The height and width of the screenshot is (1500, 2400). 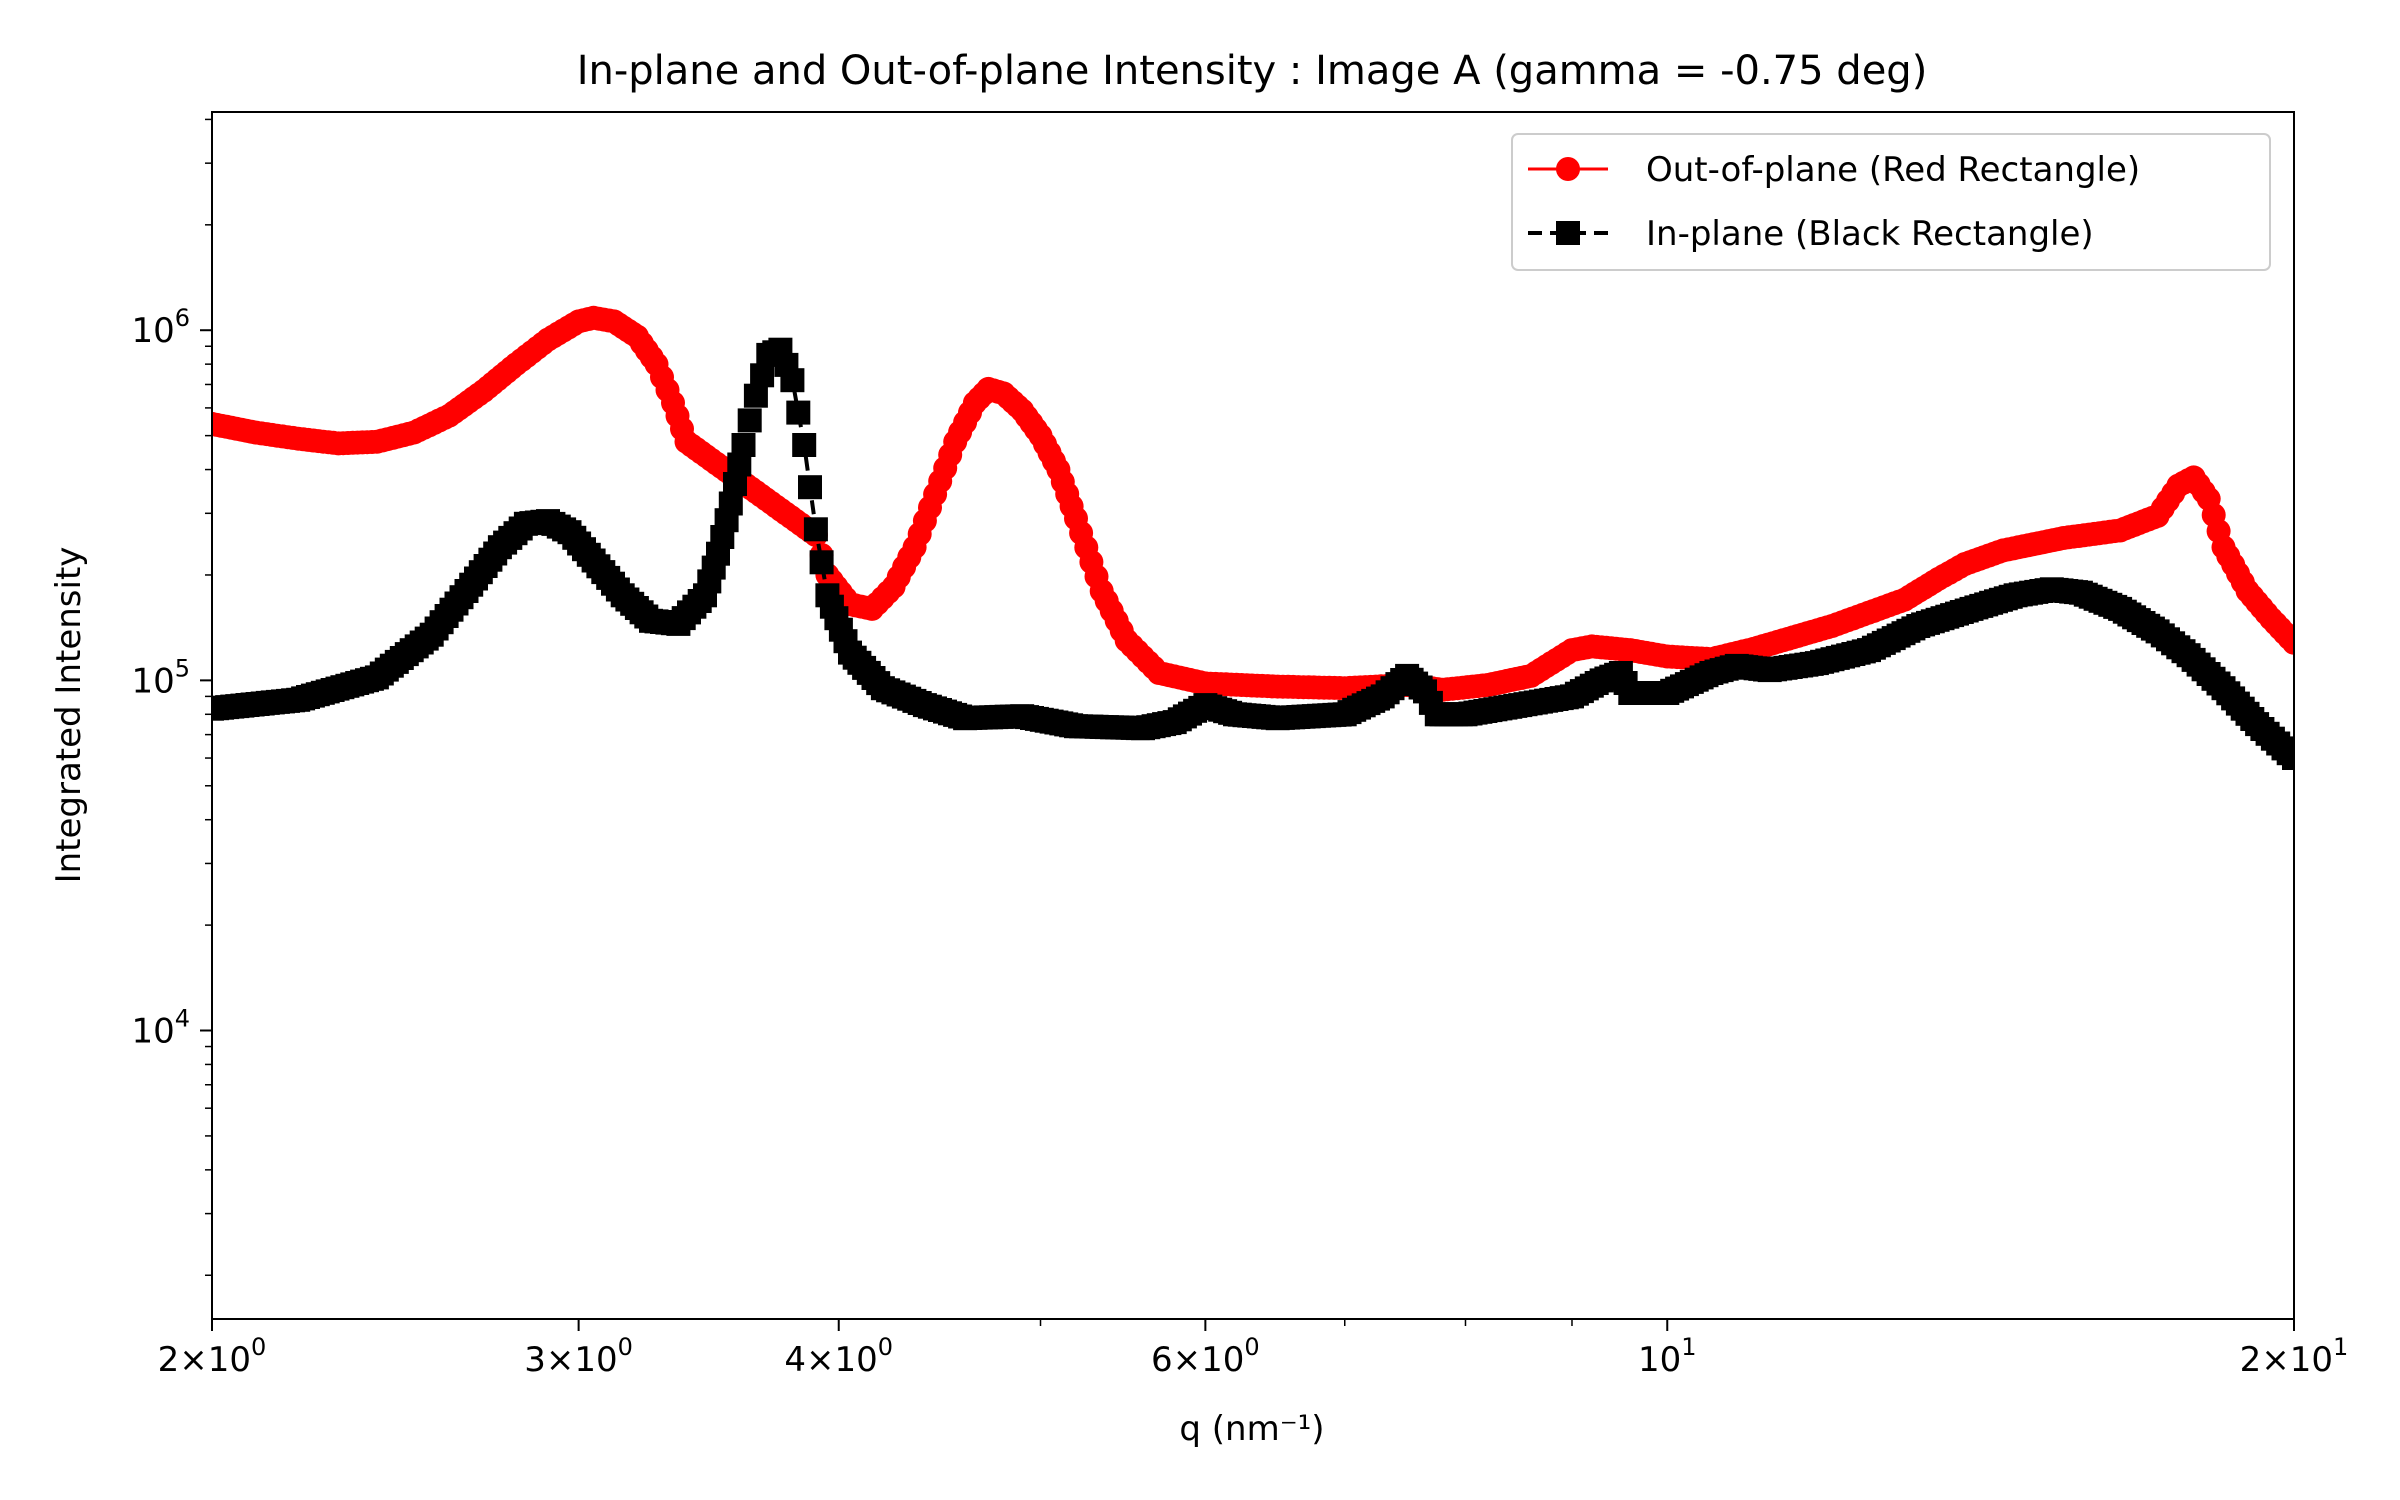 What do you see at coordinates (2294, 1356) in the screenshot?
I see `x-tick-label: 2×101` at bounding box center [2294, 1356].